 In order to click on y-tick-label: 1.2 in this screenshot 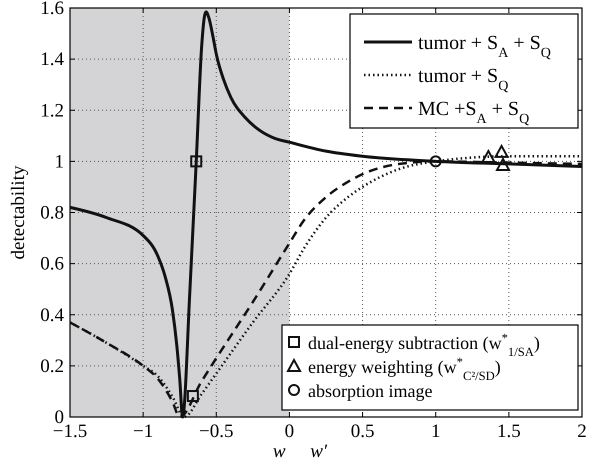, I will do `click(52, 111)`.